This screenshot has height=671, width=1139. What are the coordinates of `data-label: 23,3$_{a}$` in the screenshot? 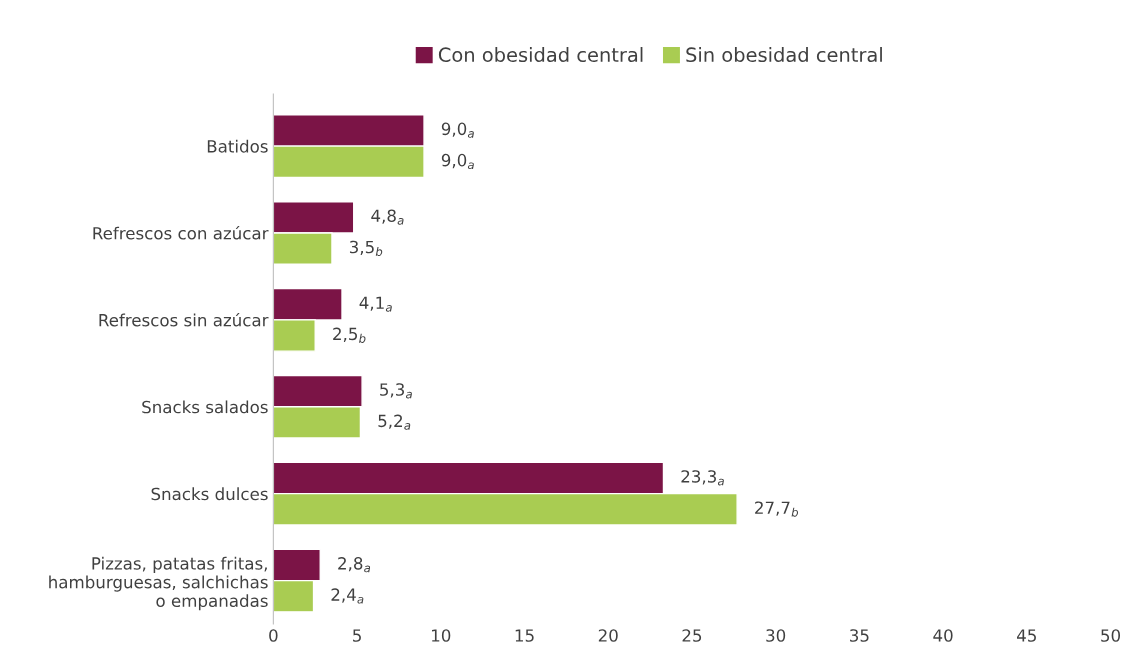 It's located at (702, 478).